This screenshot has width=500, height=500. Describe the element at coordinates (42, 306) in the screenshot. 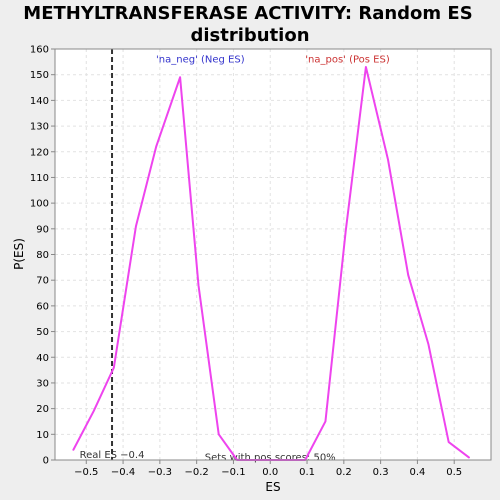

I see `y-tick-label: 60` at that location.